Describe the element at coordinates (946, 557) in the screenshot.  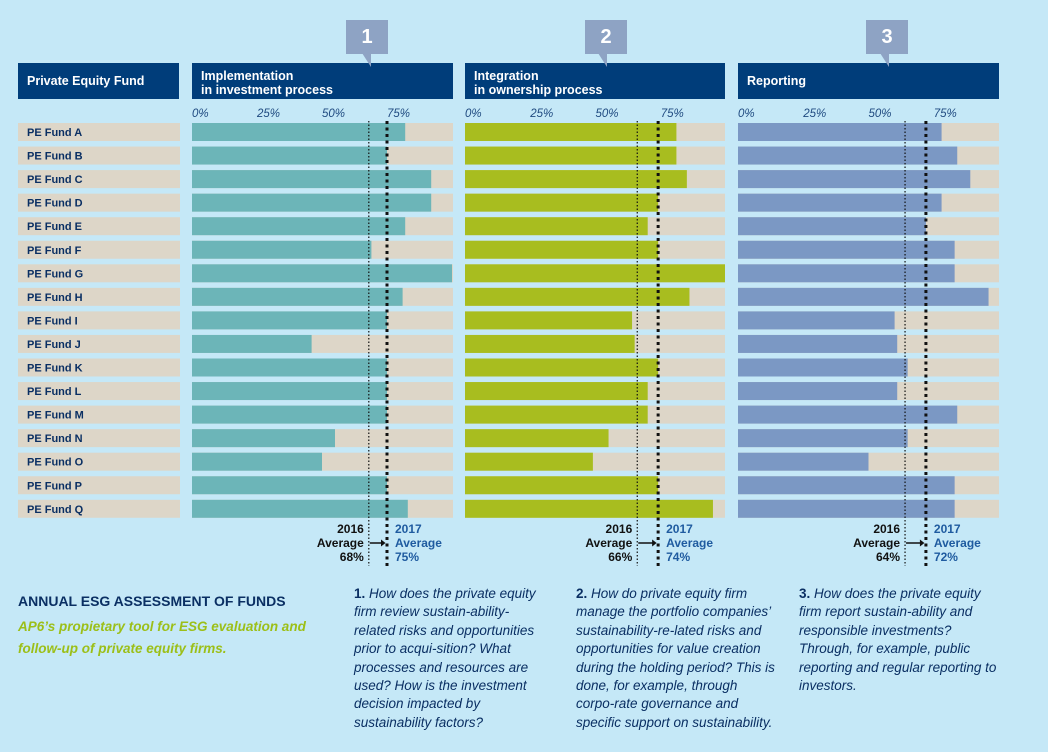
I see `avg-curr-value: 72%` at that location.